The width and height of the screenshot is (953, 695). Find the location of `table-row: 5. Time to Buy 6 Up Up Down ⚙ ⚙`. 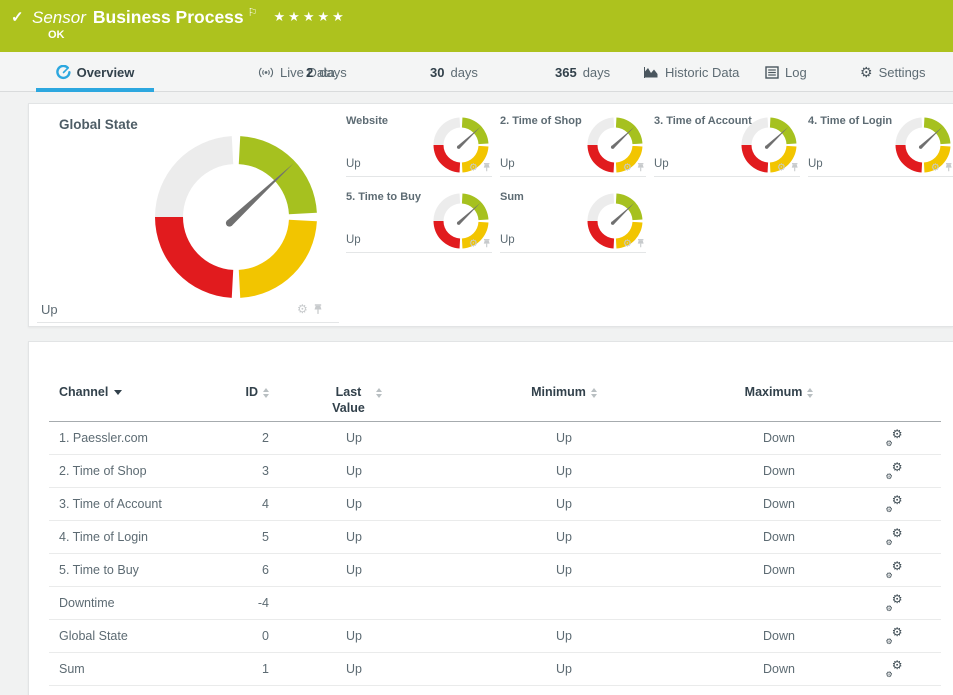

table-row: 5. Time to Buy 6 Up Up Down ⚙ ⚙ is located at coordinates (495, 570).